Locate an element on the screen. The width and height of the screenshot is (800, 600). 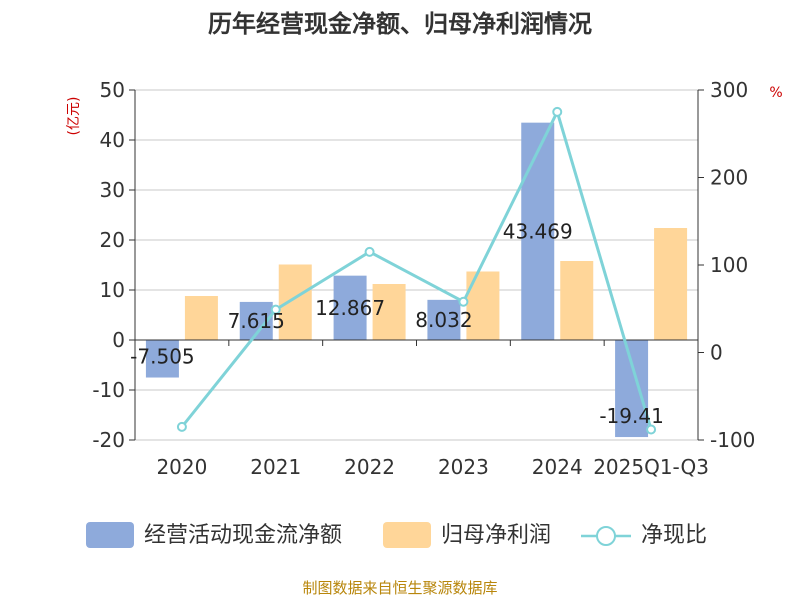
cashflow-data-label: -7.505 is located at coordinates (162, 357).